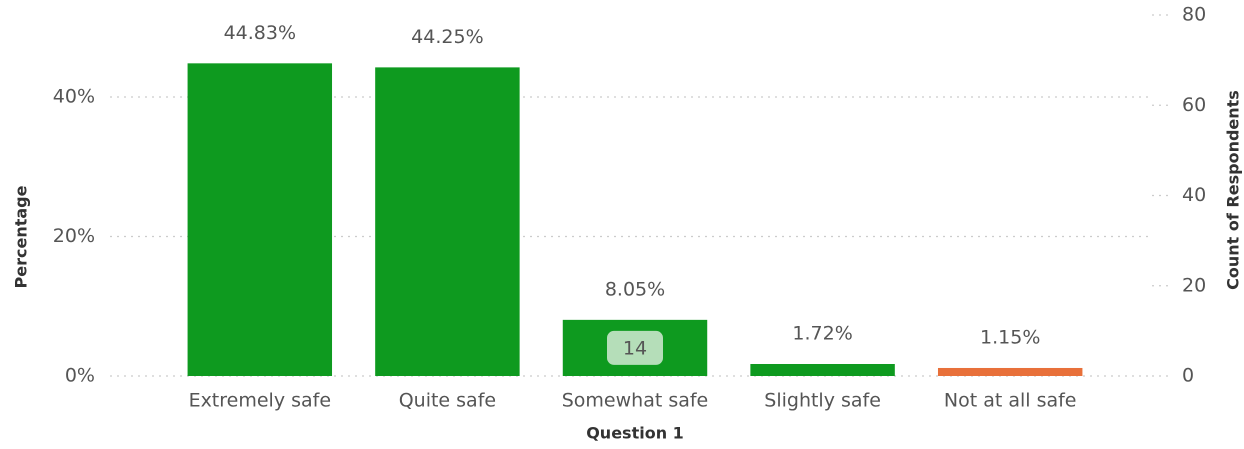 This screenshot has height=449, width=1244. Describe the element at coordinates (1233, 190) in the screenshot. I see `y2-axis-title: Count of Respondents` at that location.